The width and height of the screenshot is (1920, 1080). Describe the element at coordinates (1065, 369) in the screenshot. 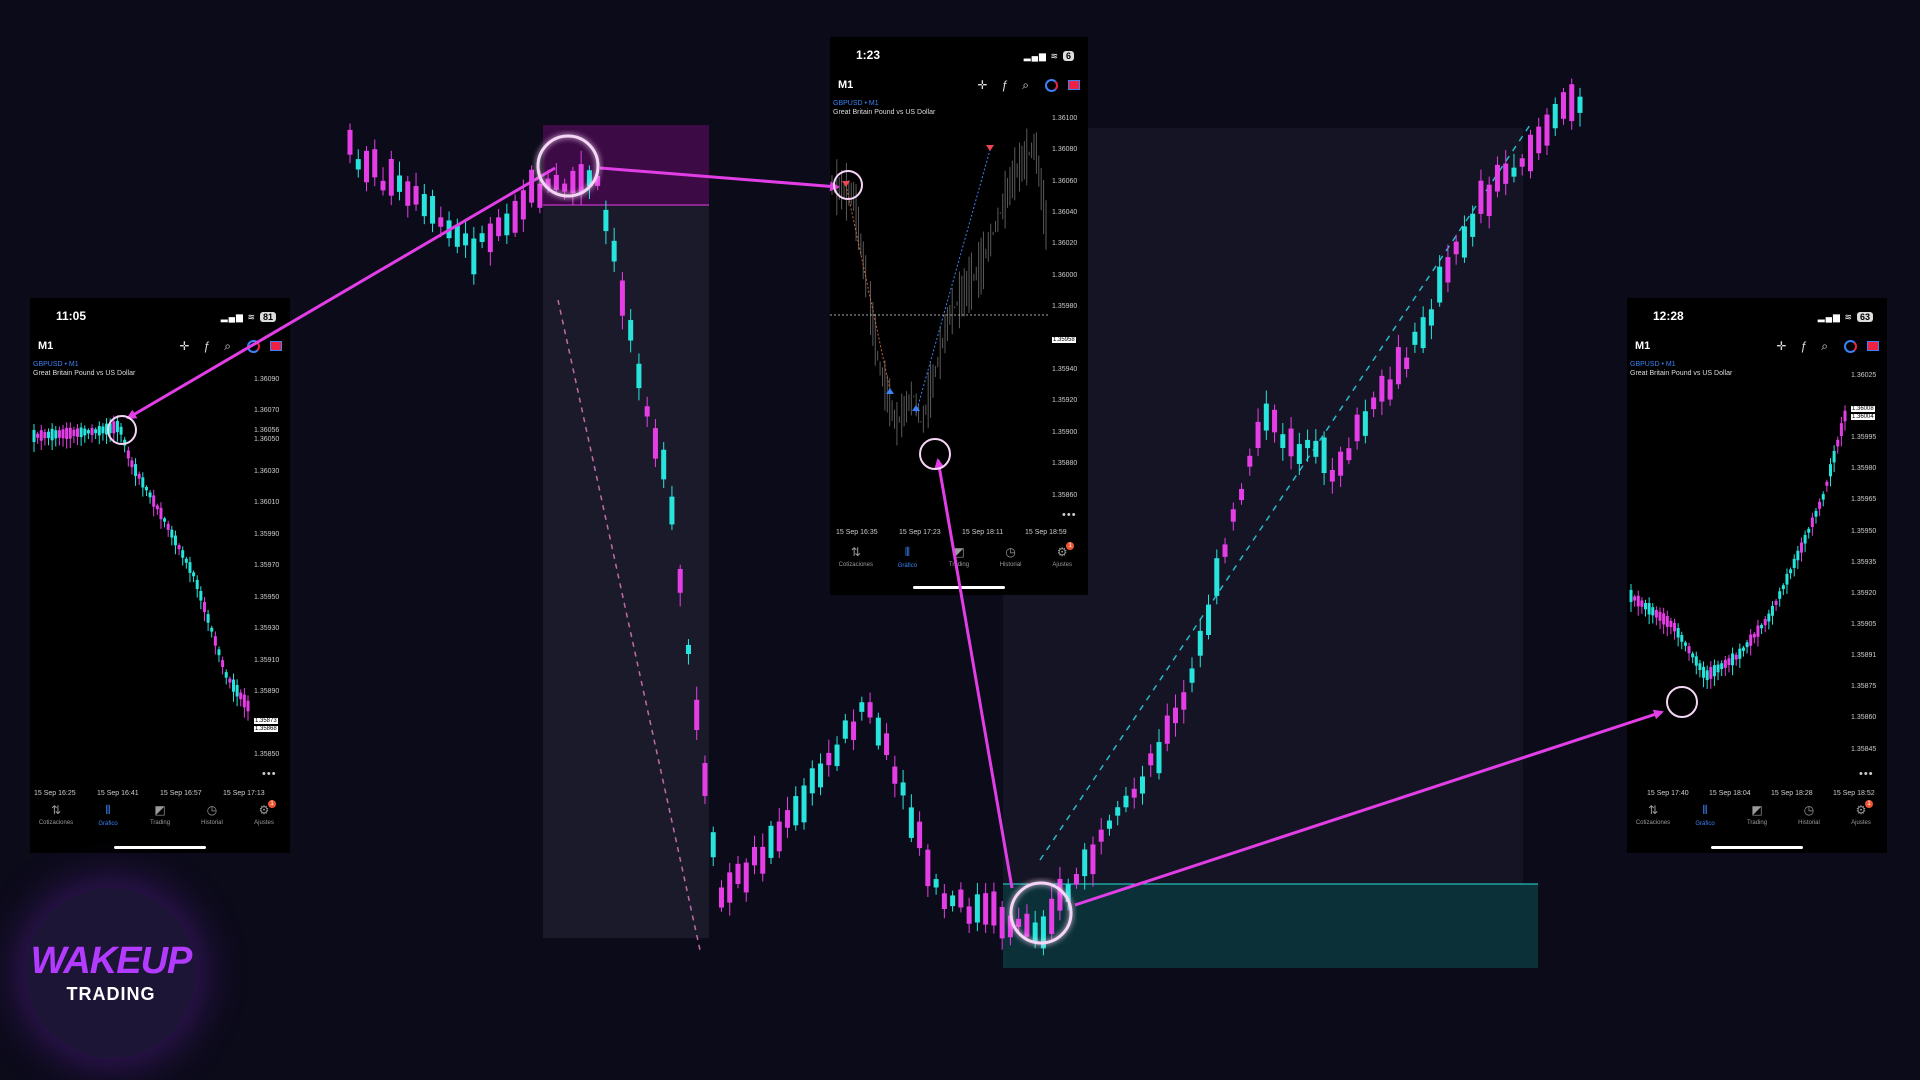

I see `y-tick: 1.35940` at that location.